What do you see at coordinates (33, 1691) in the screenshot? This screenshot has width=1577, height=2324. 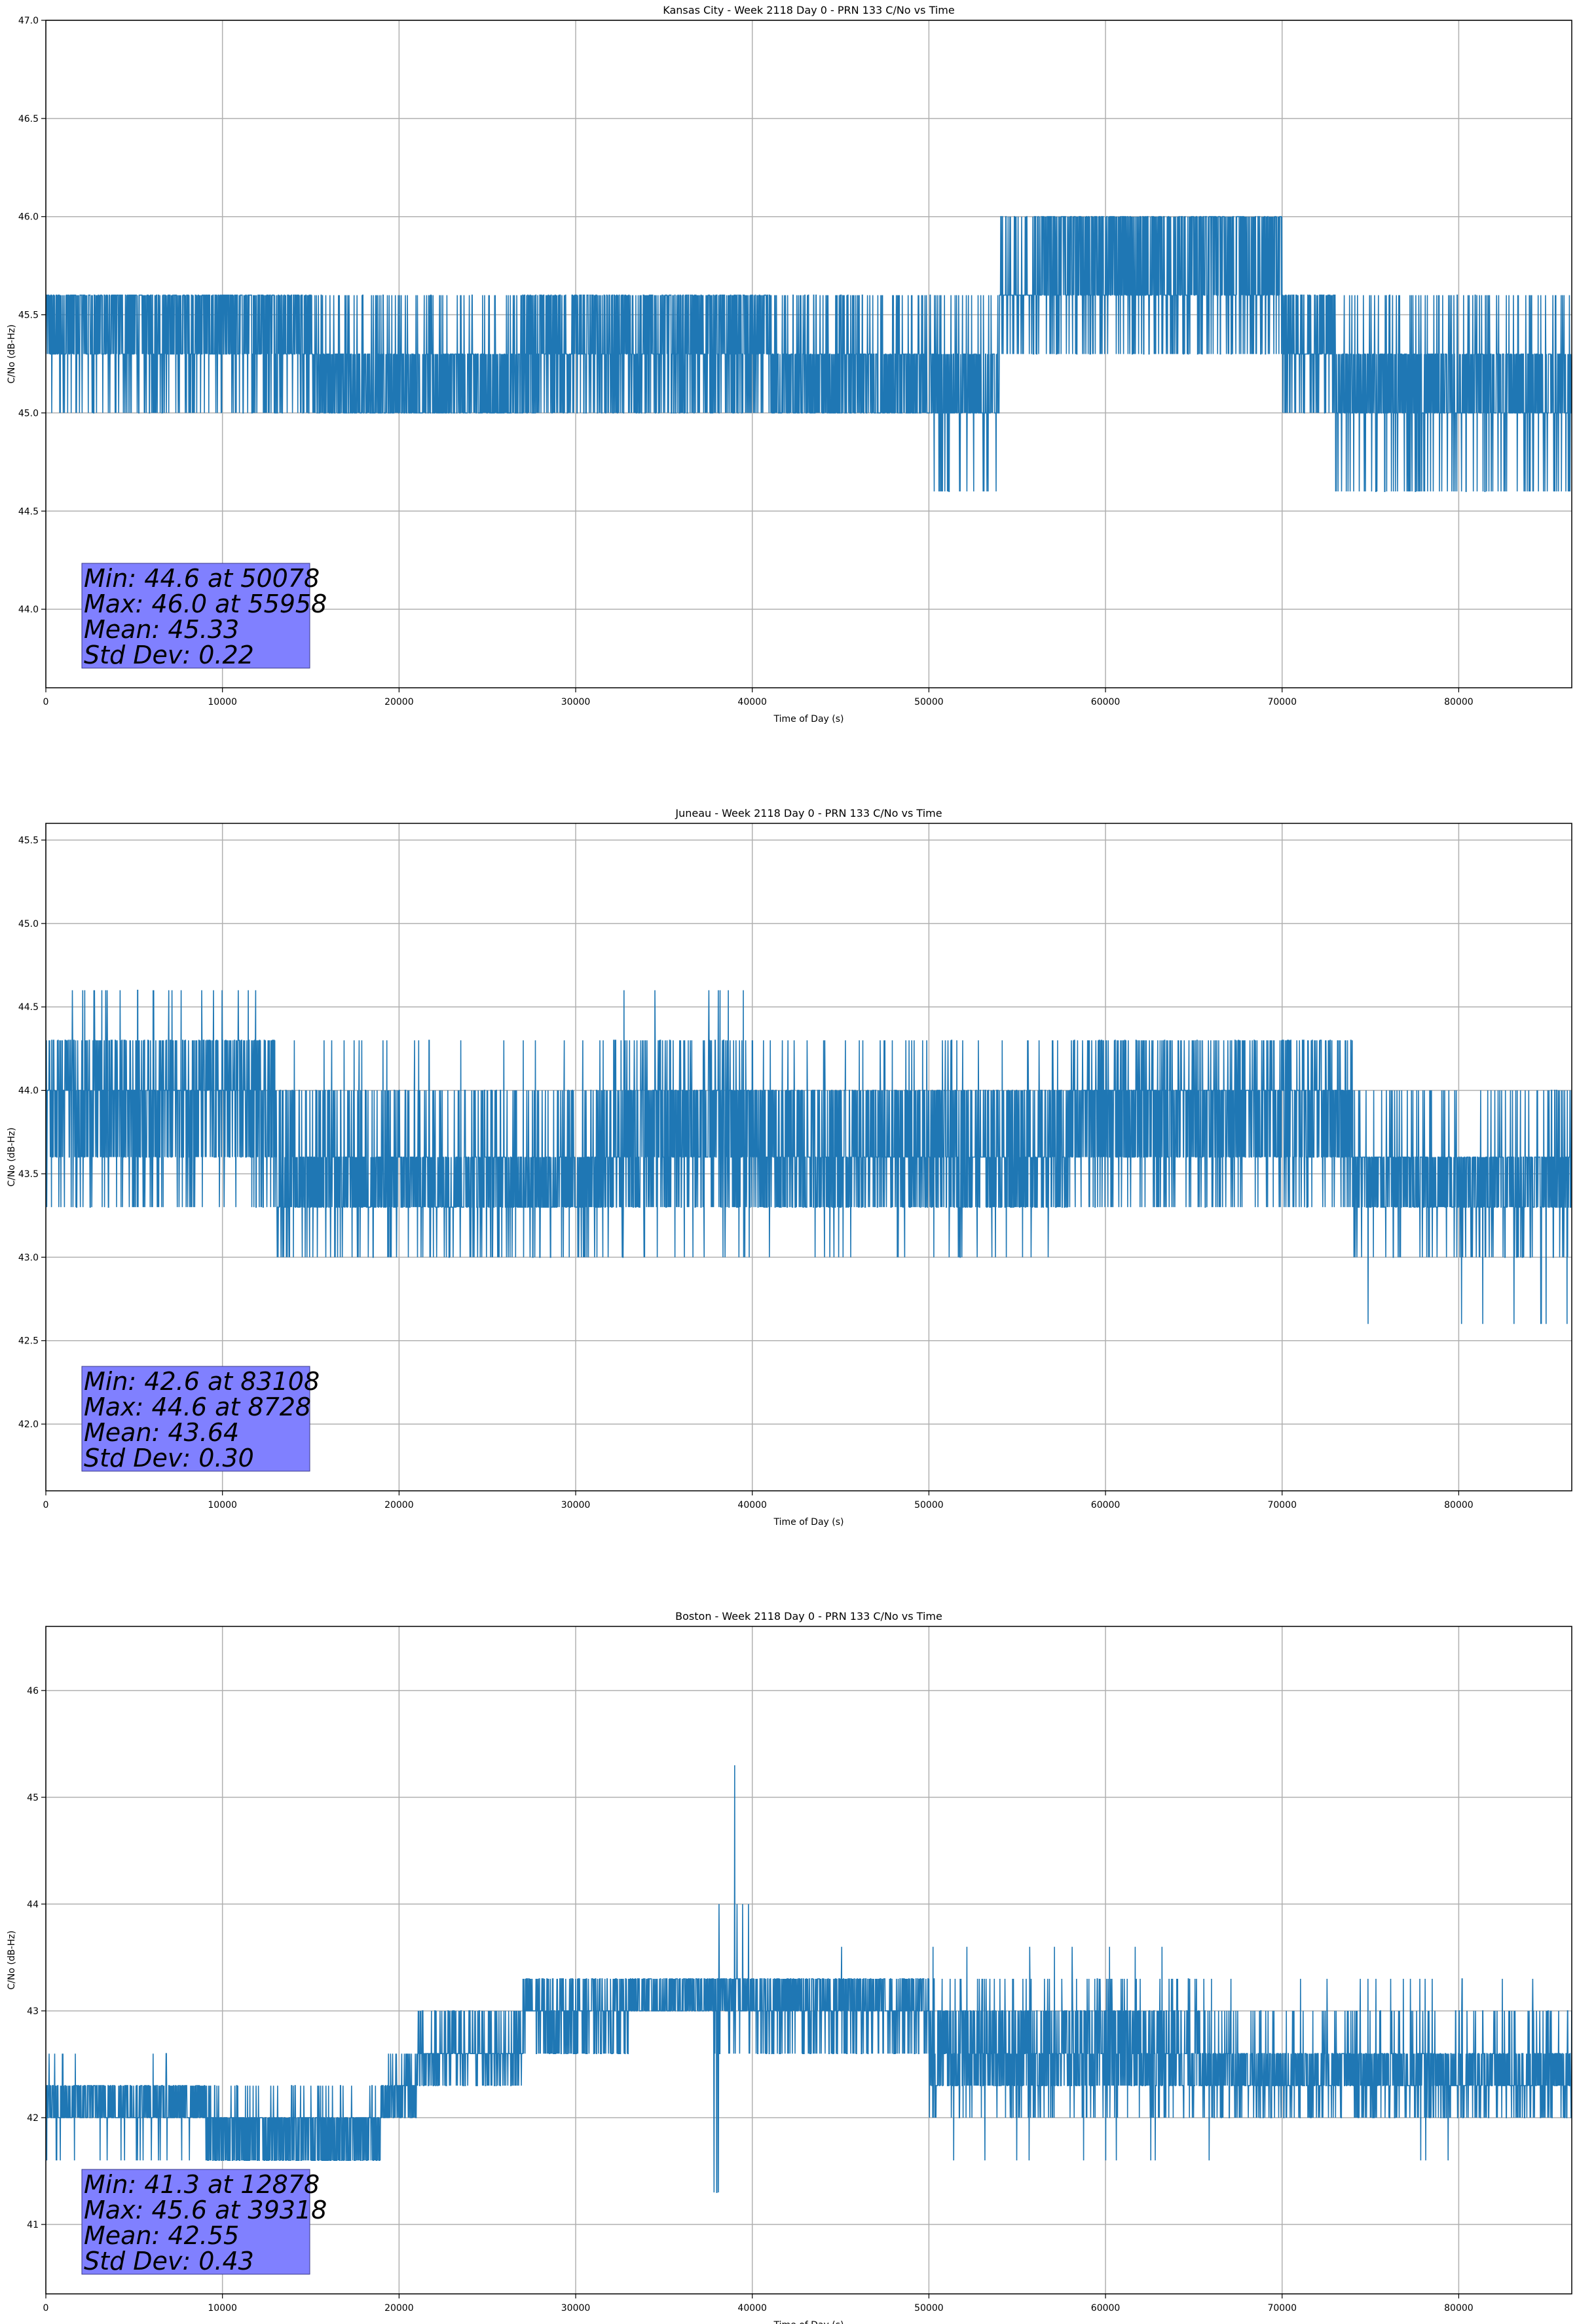 I see `y-tick-label: 46` at bounding box center [33, 1691].